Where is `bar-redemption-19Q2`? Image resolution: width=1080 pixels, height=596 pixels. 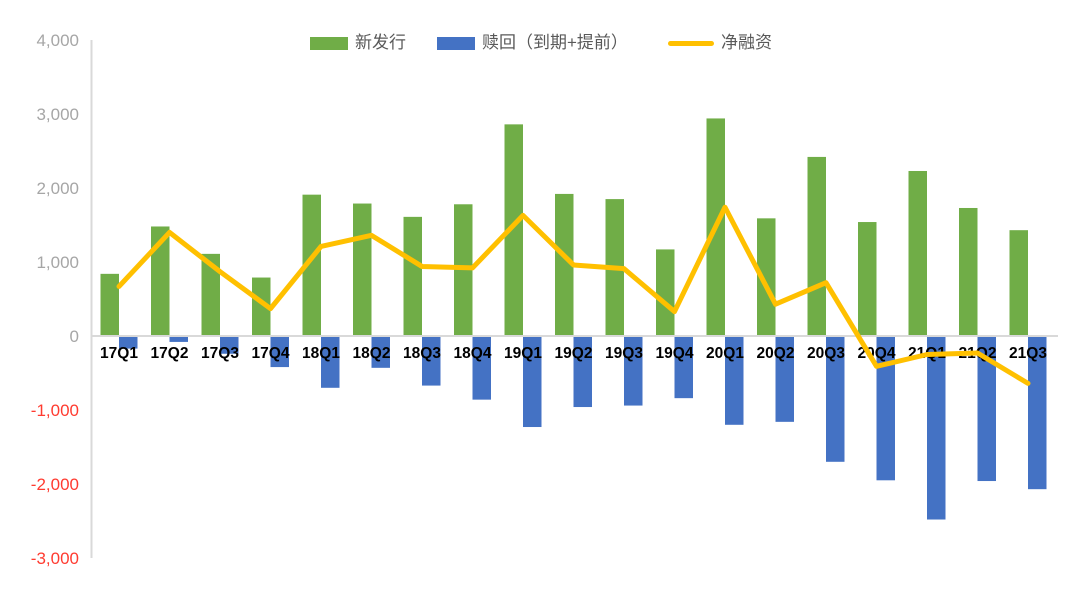
bar-redemption-19Q2 is located at coordinates (582, 372).